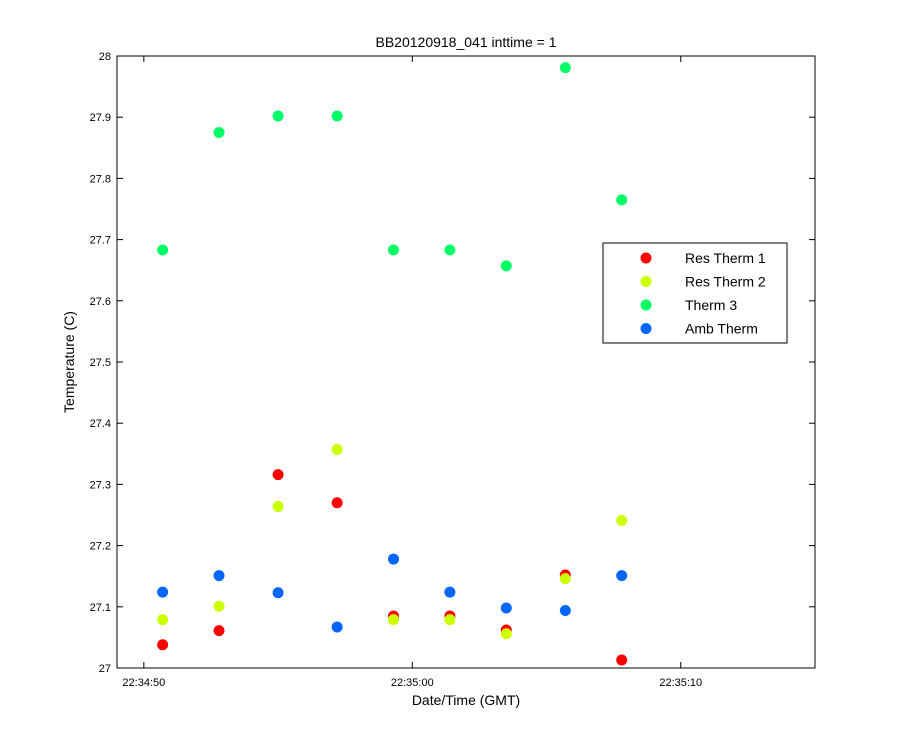 The width and height of the screenshot is (900, 750). I want to click on x-axis-title: Date/Time (GMT), so click(466, 700).